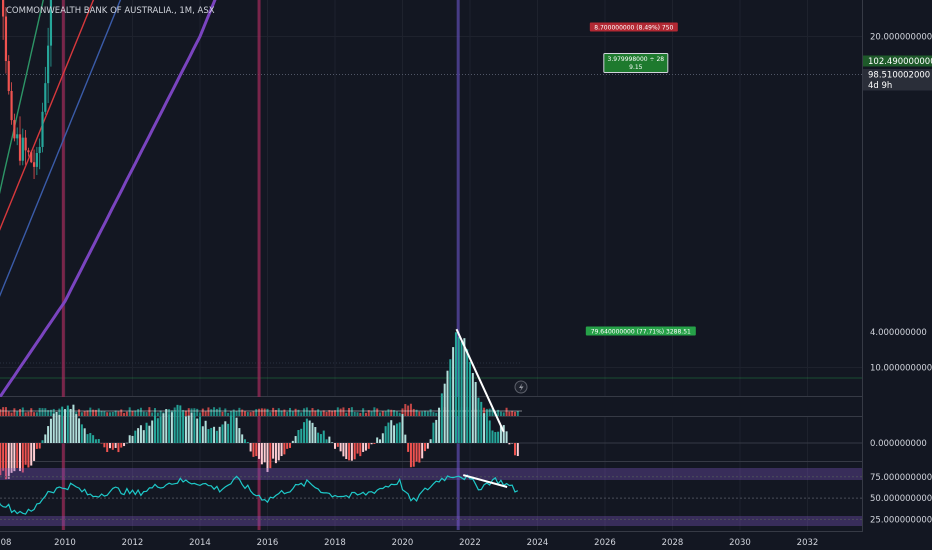 Image resolution: width=932 pixels, height=550 pixels. I want to click on time-tick-label: 2018, so click(335, 543).